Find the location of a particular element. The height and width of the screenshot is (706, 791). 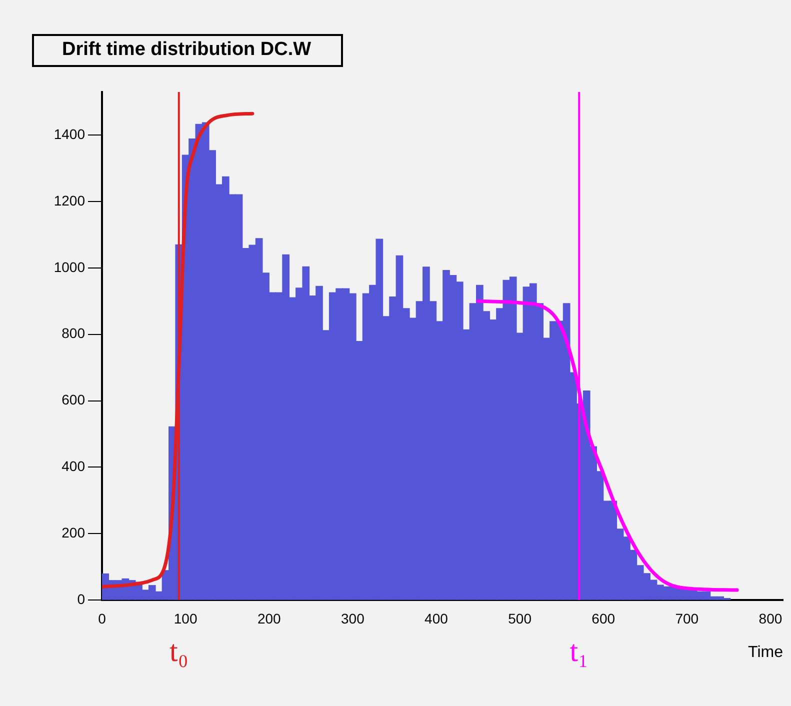

x-tick-label: 300 is located at coordinates (352, 618).